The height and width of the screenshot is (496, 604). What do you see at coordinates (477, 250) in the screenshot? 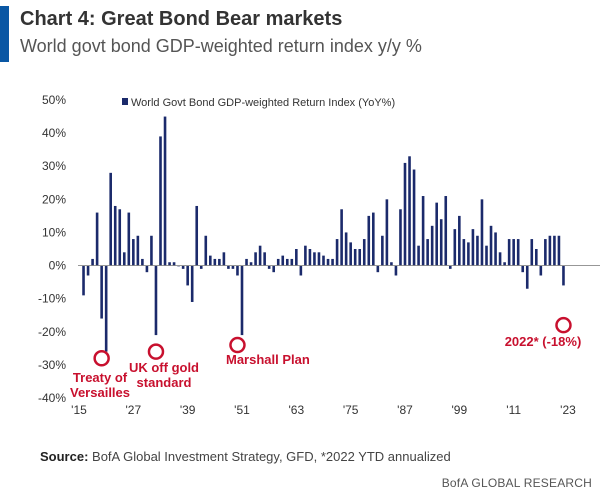
I see `bar-2003` at bounding box center [477, 250].